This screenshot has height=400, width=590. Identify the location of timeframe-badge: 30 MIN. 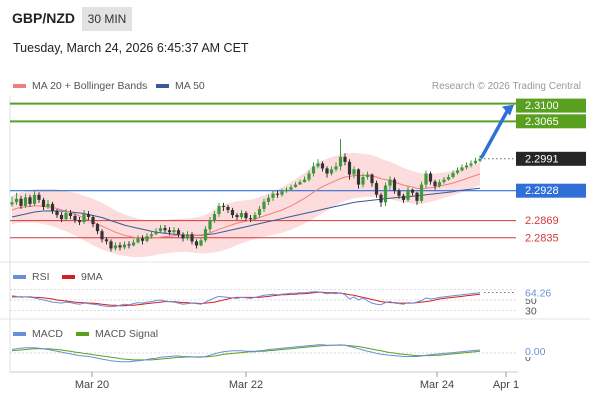
(107, 19).